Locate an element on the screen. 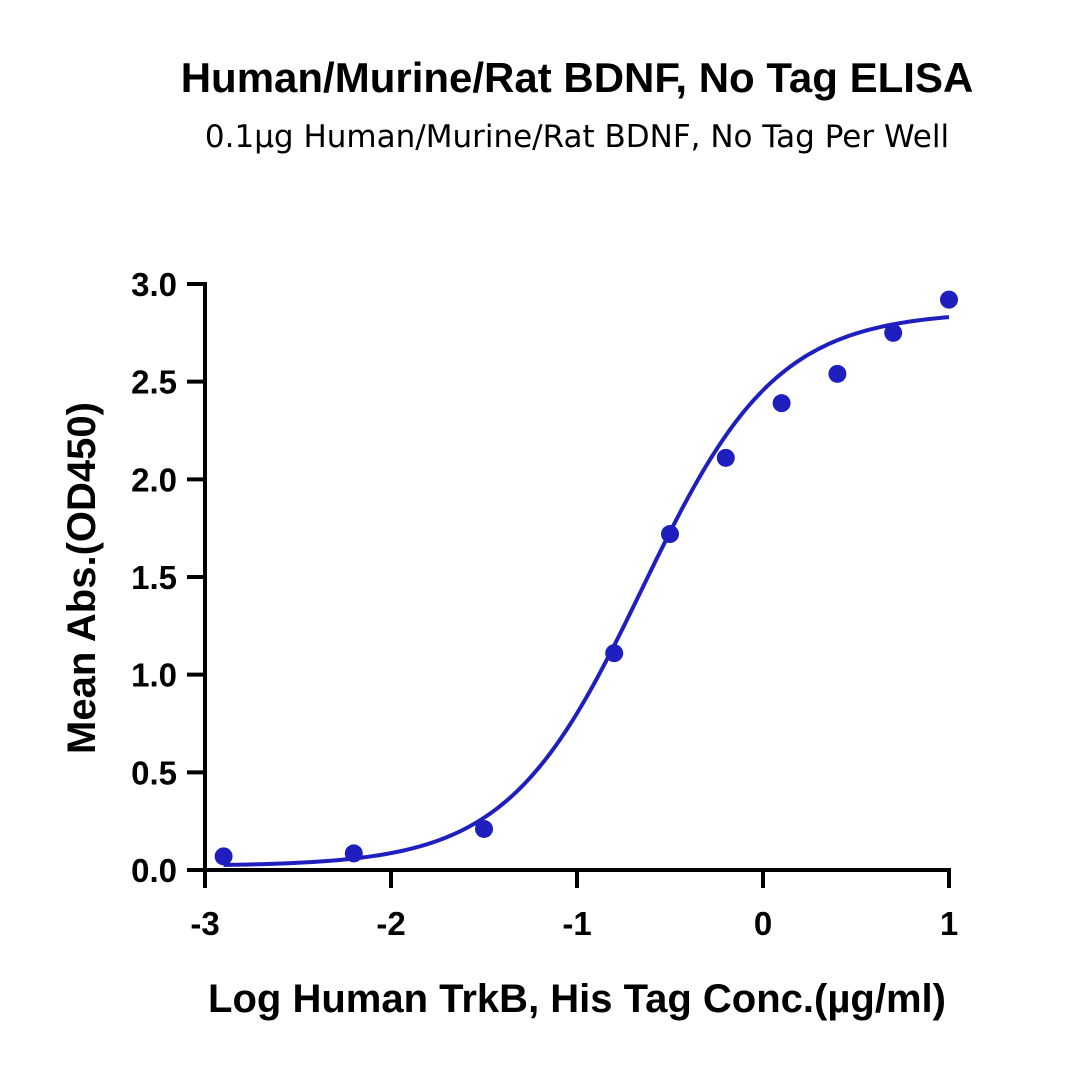  x-tick-label: 1 is located at coordinates (949, 923).